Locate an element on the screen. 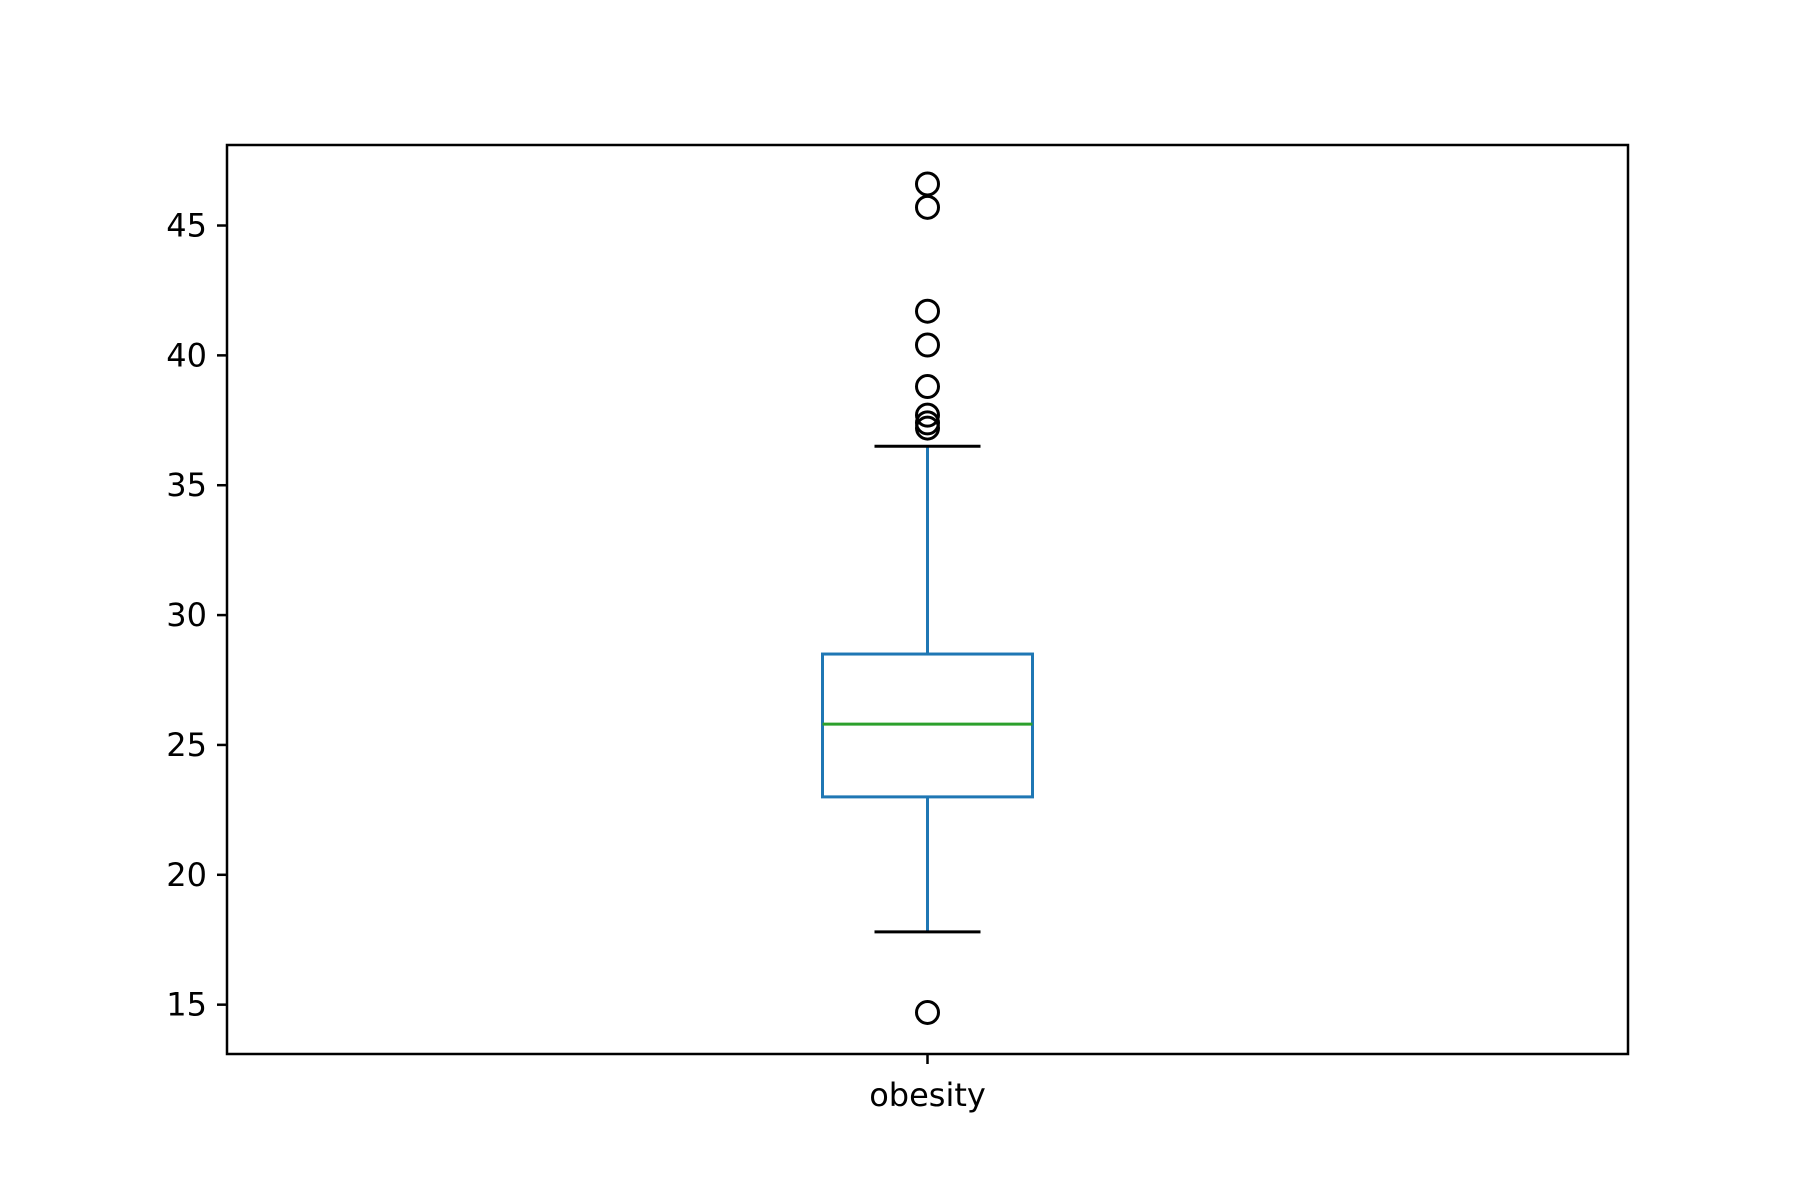 The height and width of the screenshot is (1200, 1800). box-obesity is located at coordinates (927, 598).